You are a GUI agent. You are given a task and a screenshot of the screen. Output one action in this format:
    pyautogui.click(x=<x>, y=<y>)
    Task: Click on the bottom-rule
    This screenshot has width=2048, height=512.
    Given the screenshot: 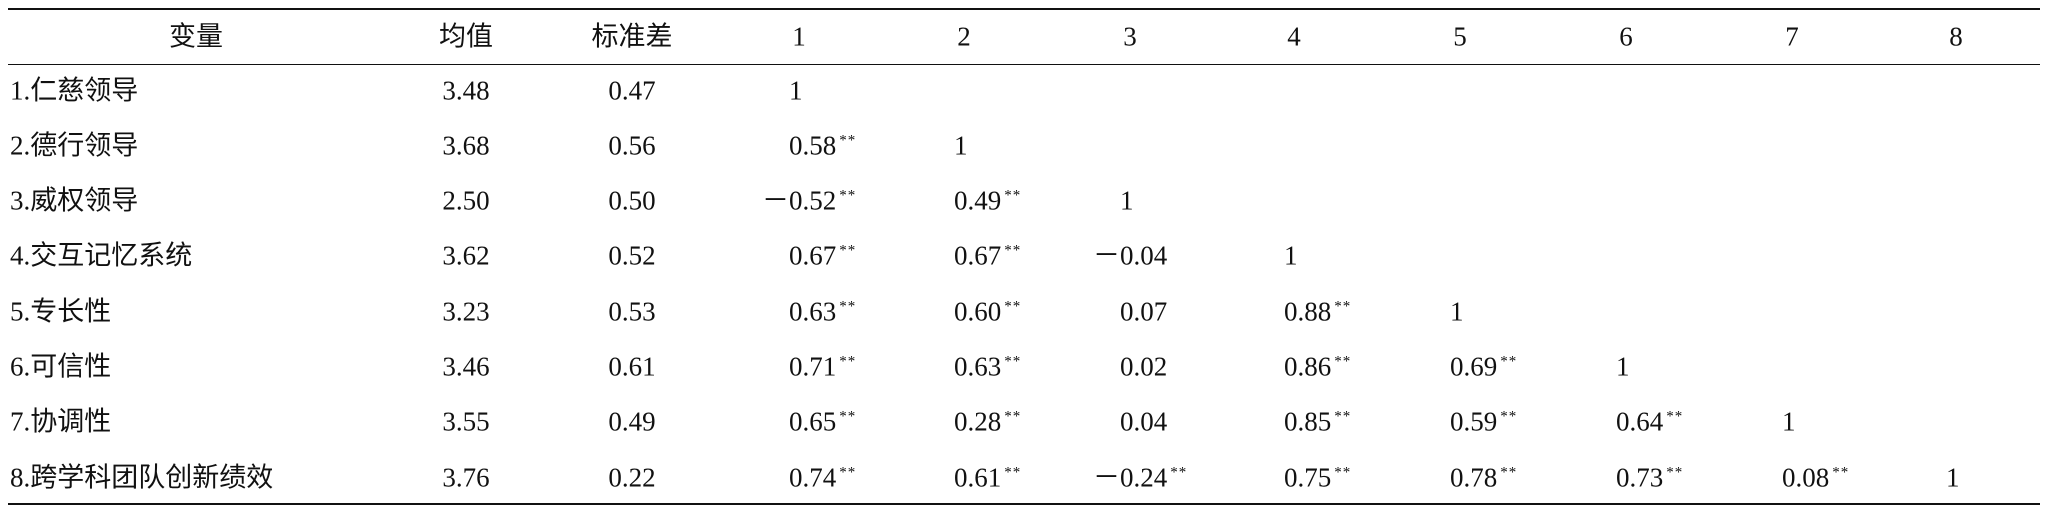 What is the action you would take?
    pyautogui.click(x=1024, y=504)
    